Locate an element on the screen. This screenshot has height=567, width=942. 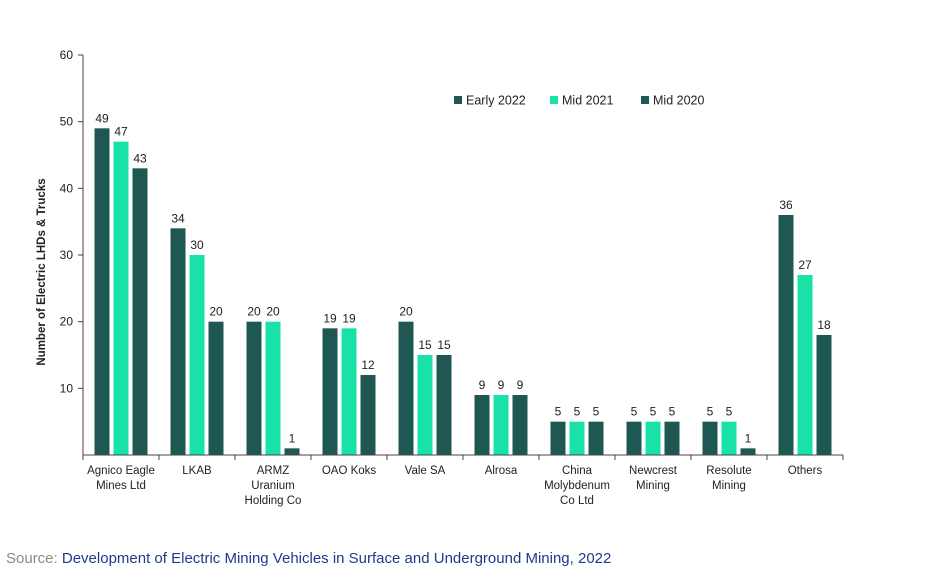
x-category-label: OAO Koks is located at coordinates (349, 471).